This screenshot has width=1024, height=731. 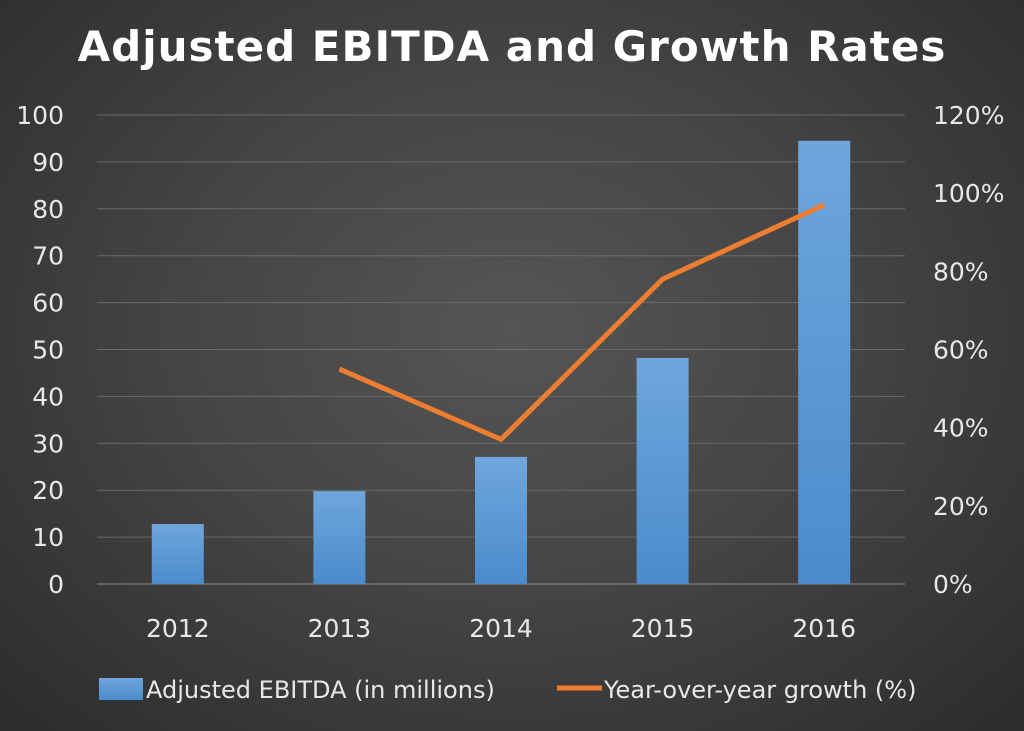 I want to click on left-tick-label: 10, so click(x=48, y=537).